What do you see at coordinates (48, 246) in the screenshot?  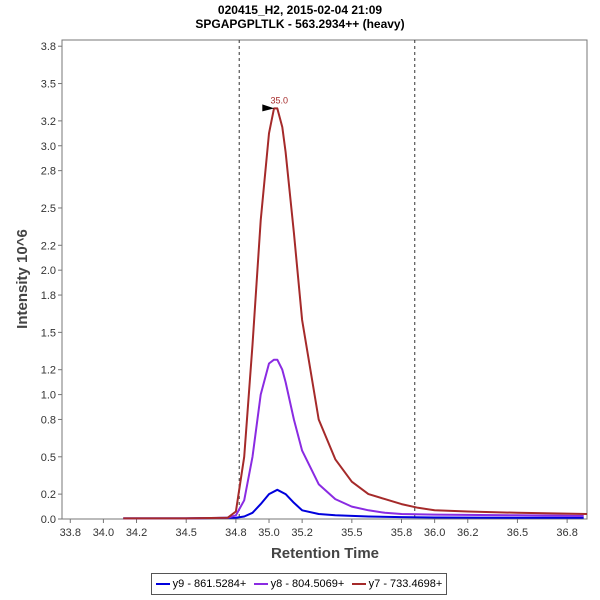 I see `y-tick-label: 2.2` at bounding box center [48, 246].